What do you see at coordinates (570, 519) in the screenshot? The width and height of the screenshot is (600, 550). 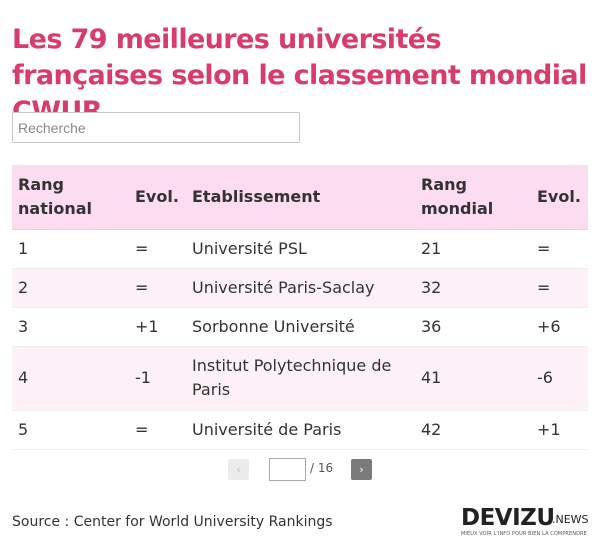 I see `logo-suffix: .NEWS` at bounding box center [570, 519].